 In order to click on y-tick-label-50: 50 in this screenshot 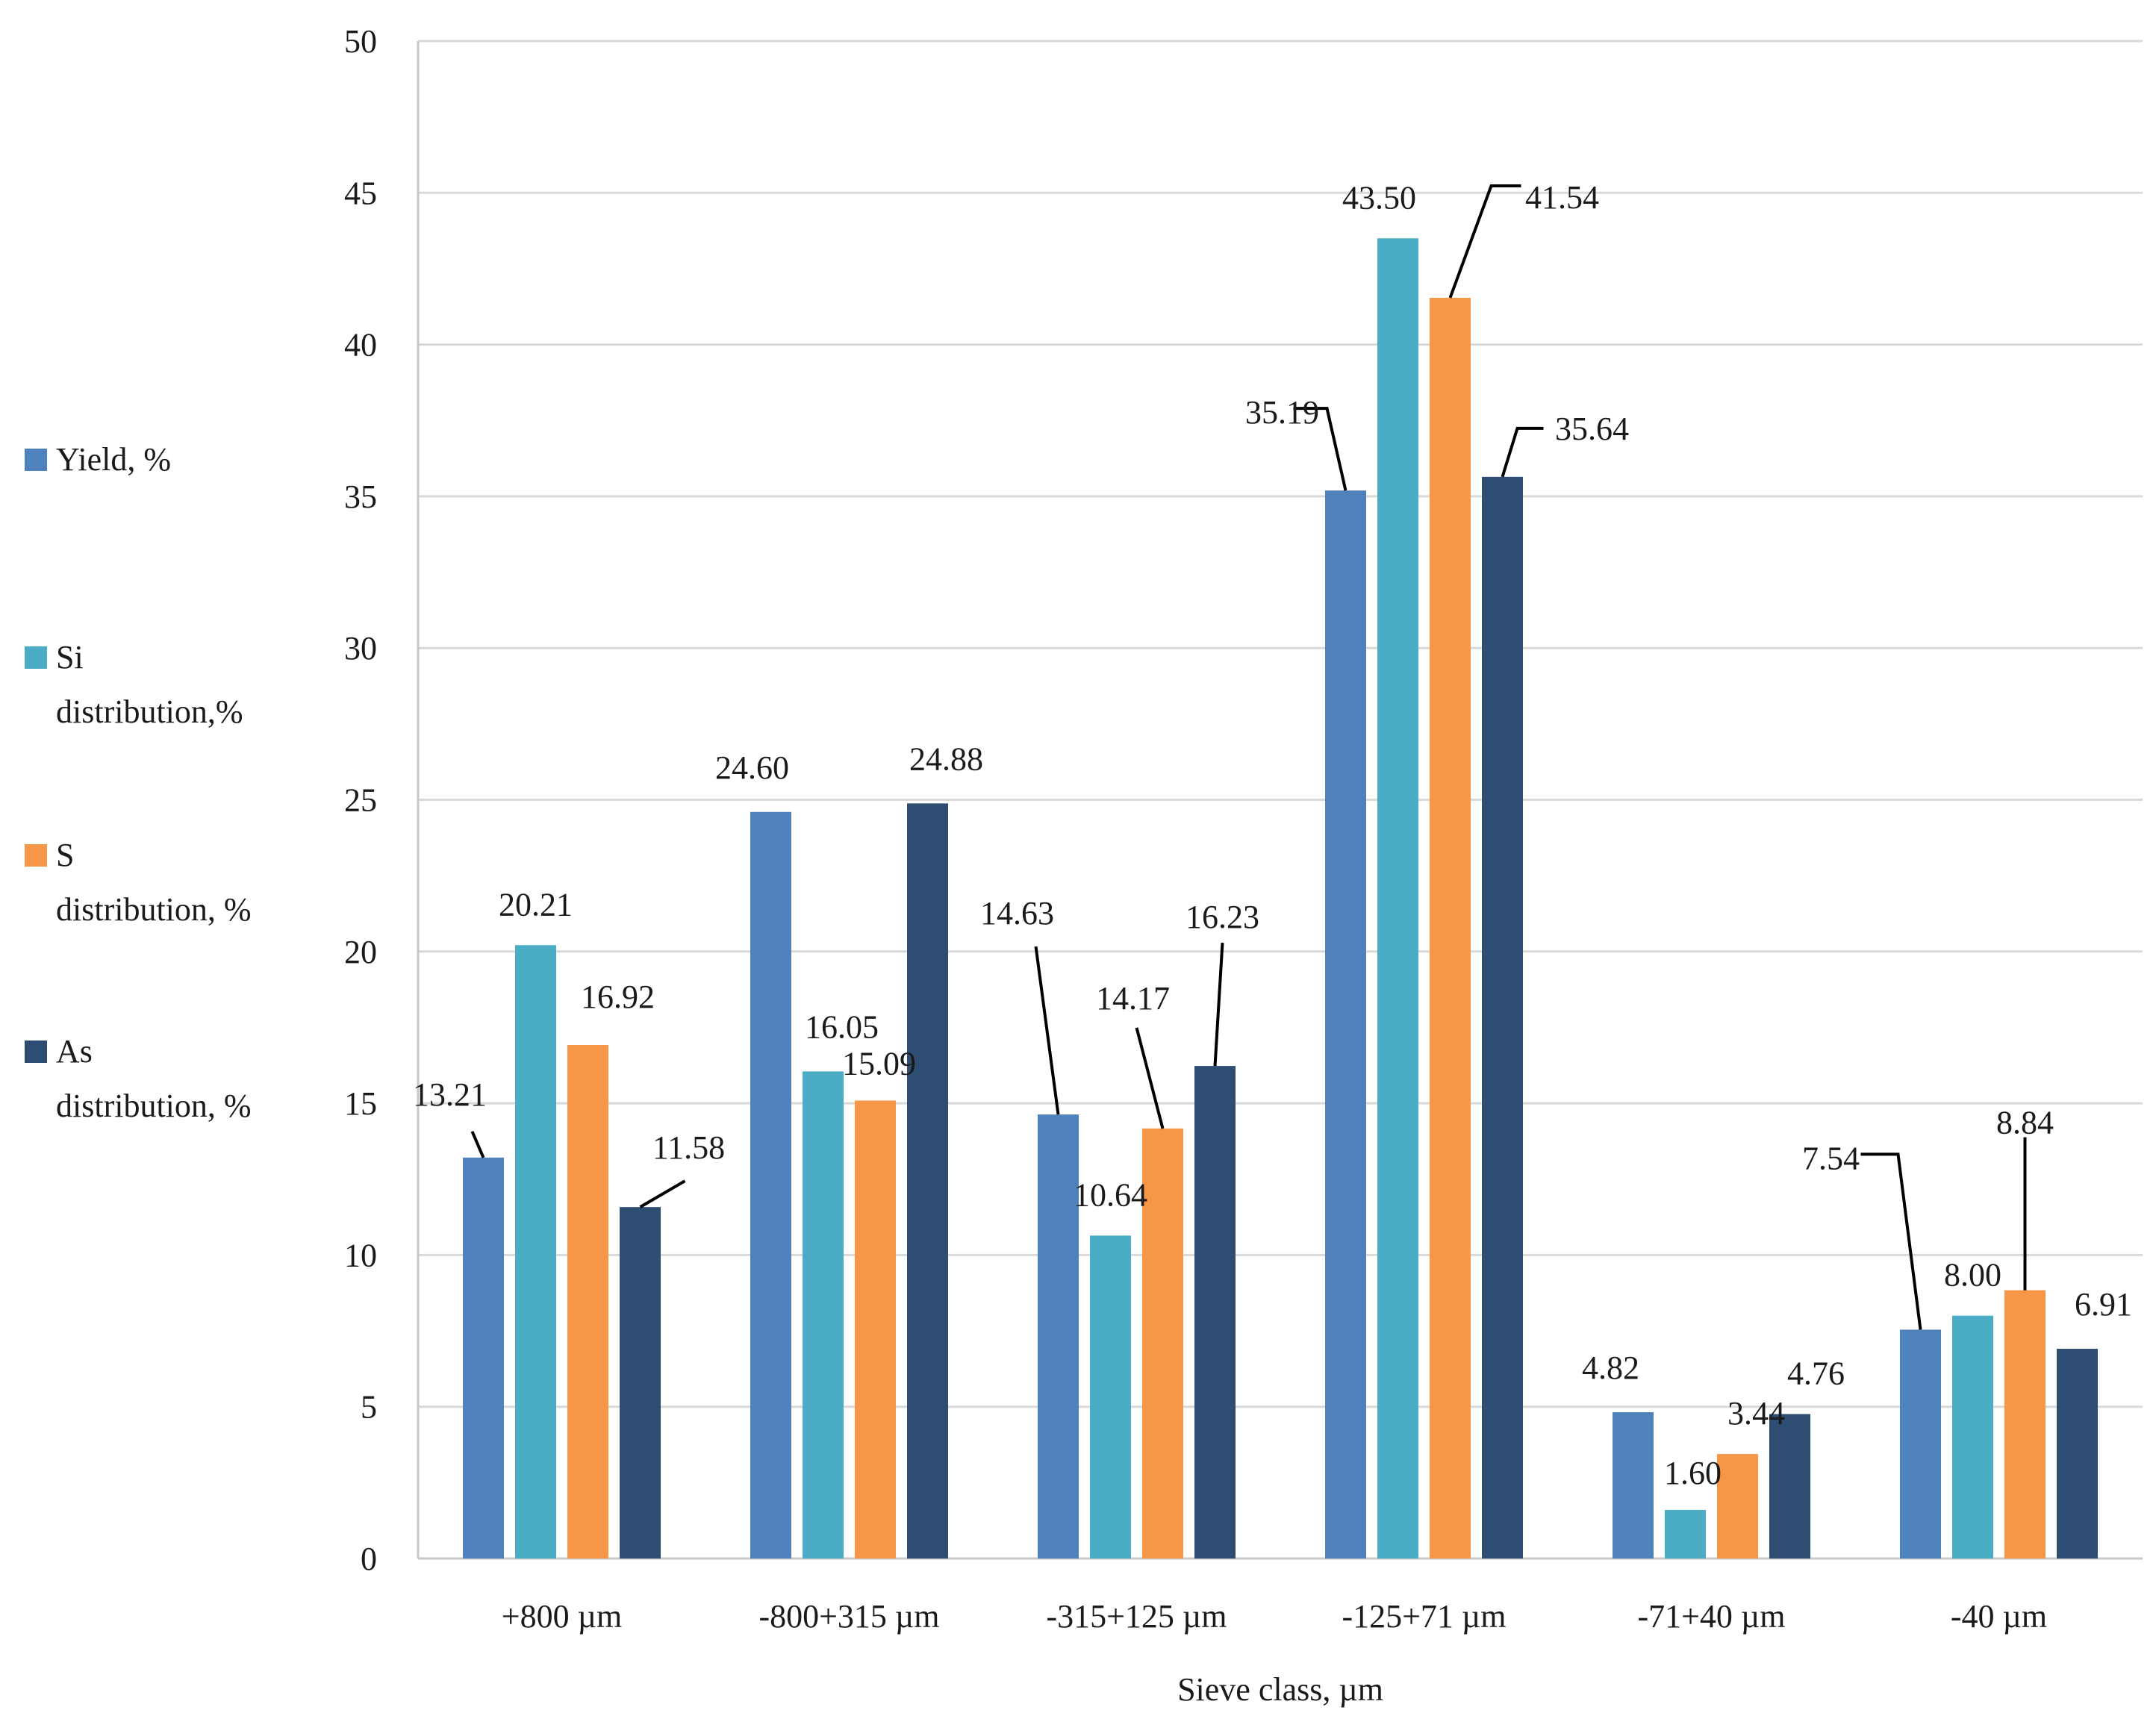, I will do `click(360, 41)`.